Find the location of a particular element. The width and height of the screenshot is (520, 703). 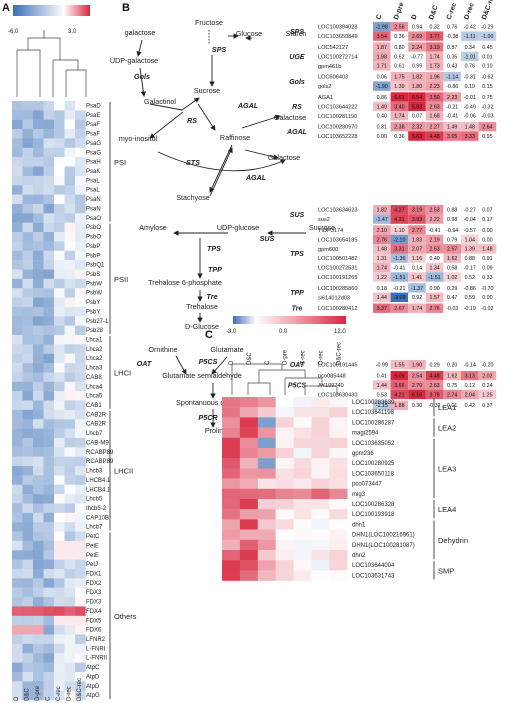

heat-a-gene-label: PsbP is located at coordinates (93, 256).